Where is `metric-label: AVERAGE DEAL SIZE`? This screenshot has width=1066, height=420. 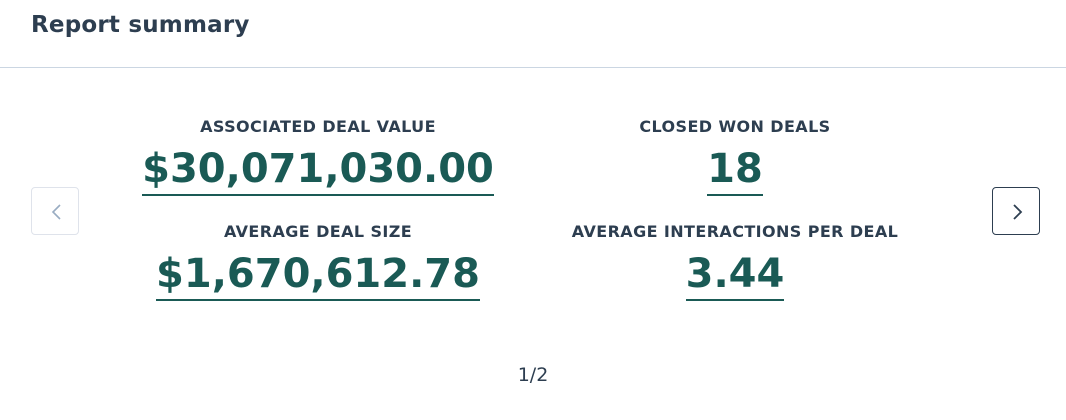
metric-label: AVERAGE DEAL SIZE is located at coordinates (318, 231).